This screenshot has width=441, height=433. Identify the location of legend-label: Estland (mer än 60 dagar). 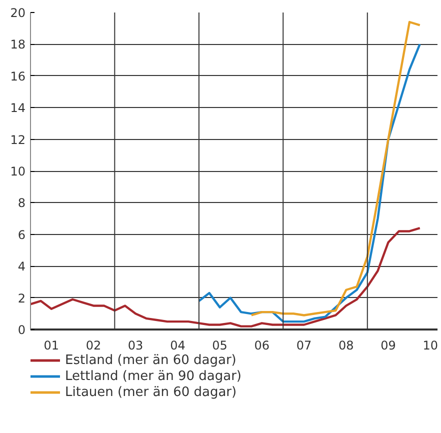
(150, 360).